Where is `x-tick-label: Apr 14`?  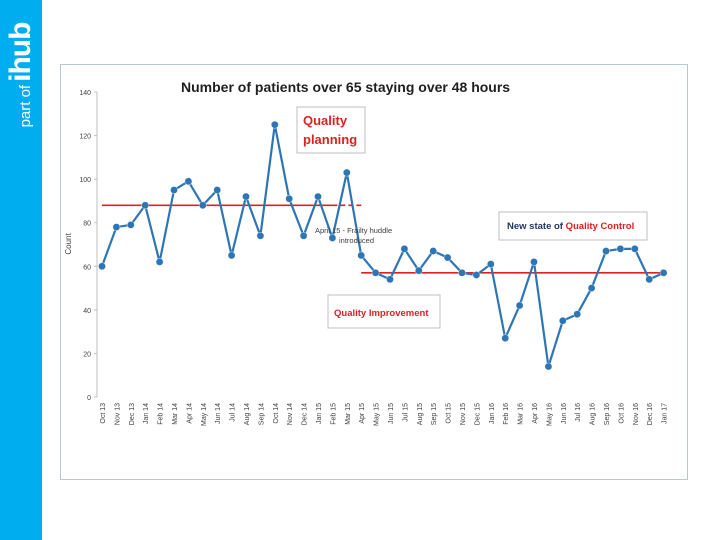 x-tick-label: Apr 14 is located at coordinates (189, 413).